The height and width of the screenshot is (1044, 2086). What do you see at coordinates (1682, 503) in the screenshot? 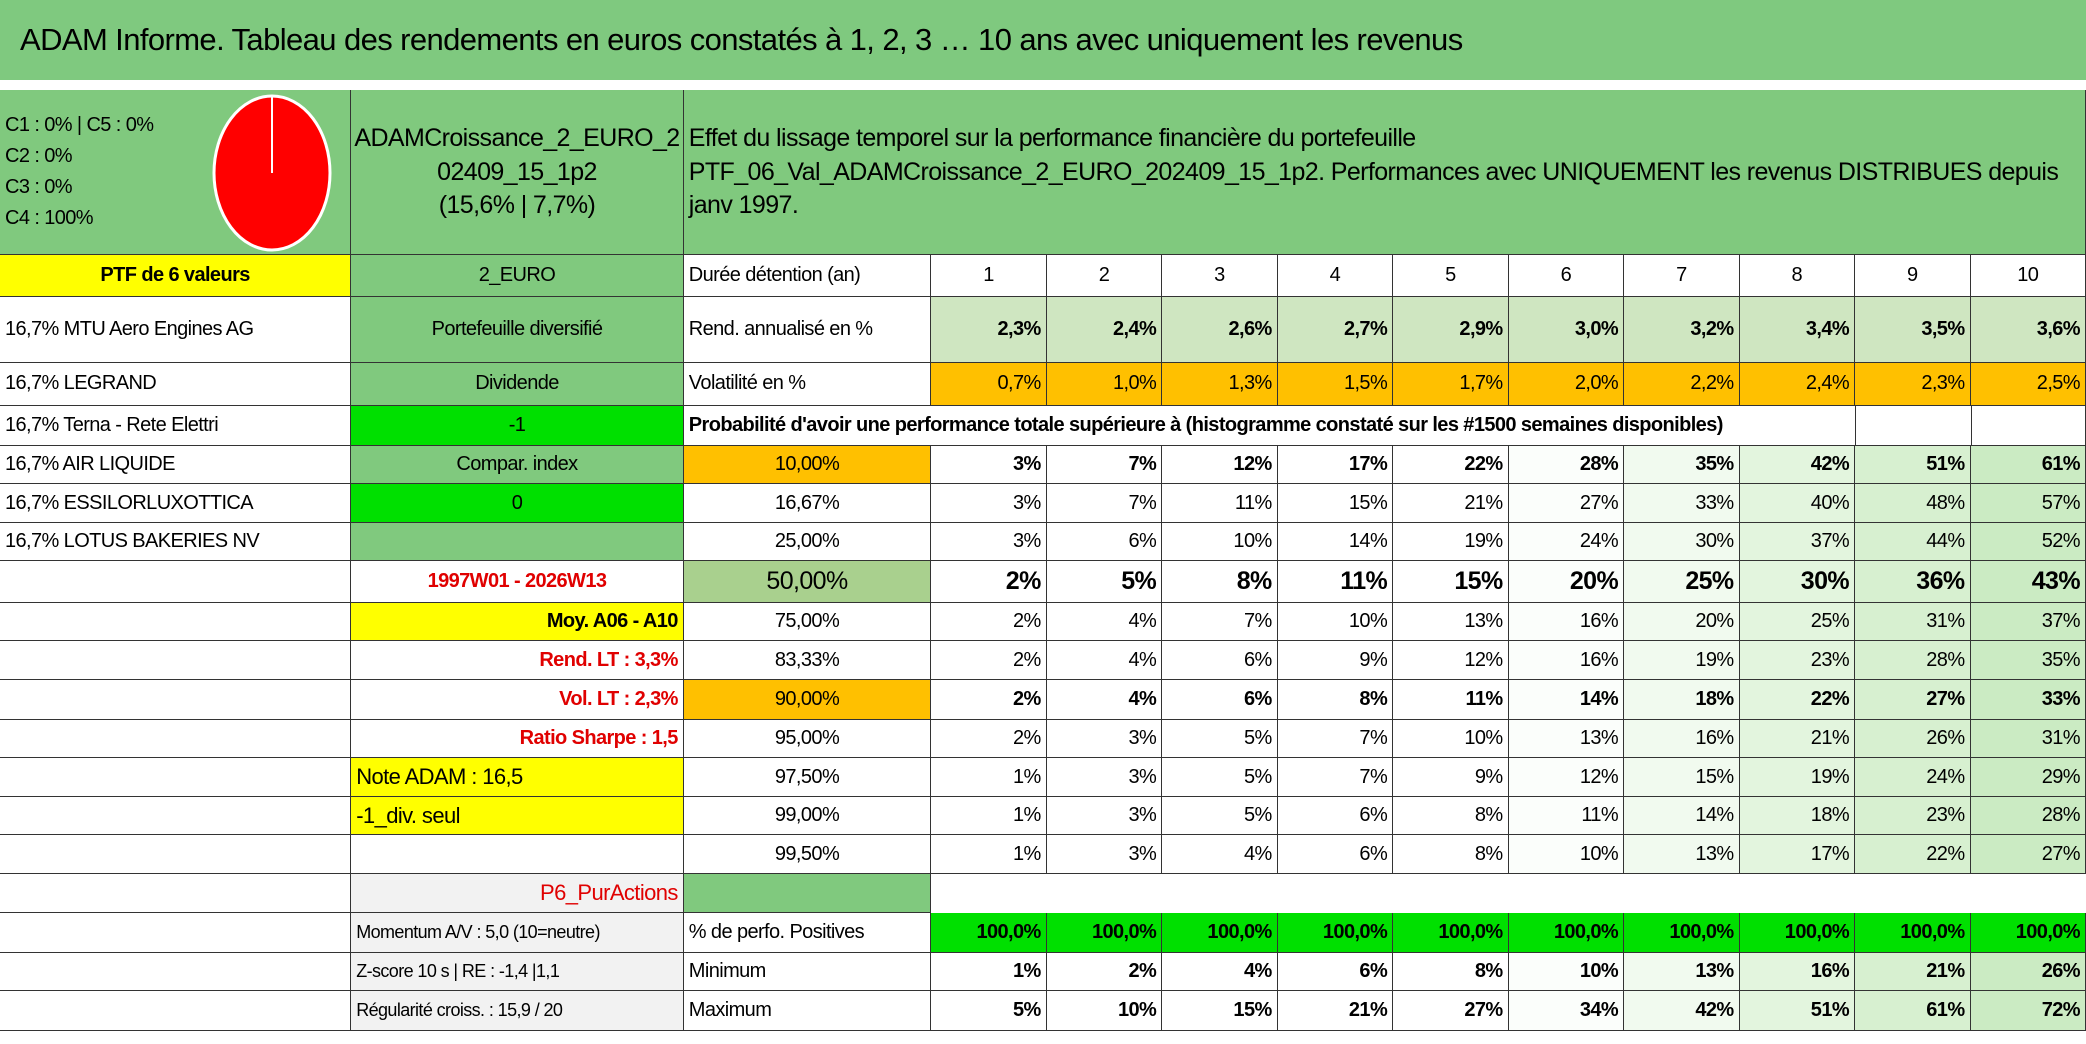
I see `value-cell: 33%` at bounding box center [1682, 503].